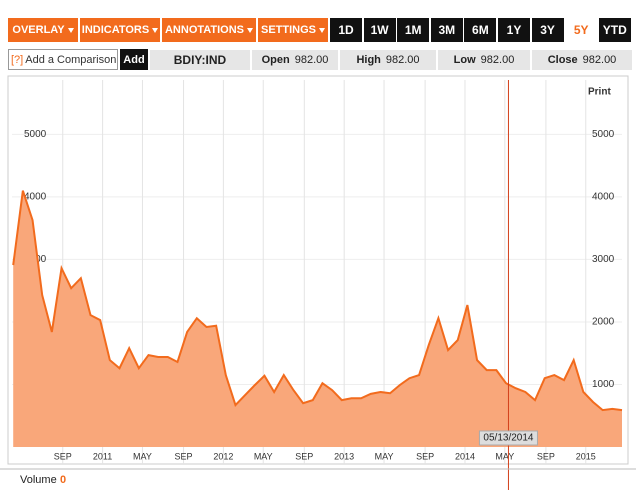 The image size is (636, 490). Describe the element at coordinates (102, 456) in the screenshot. I see `x-tick-label: 2011` at that location.